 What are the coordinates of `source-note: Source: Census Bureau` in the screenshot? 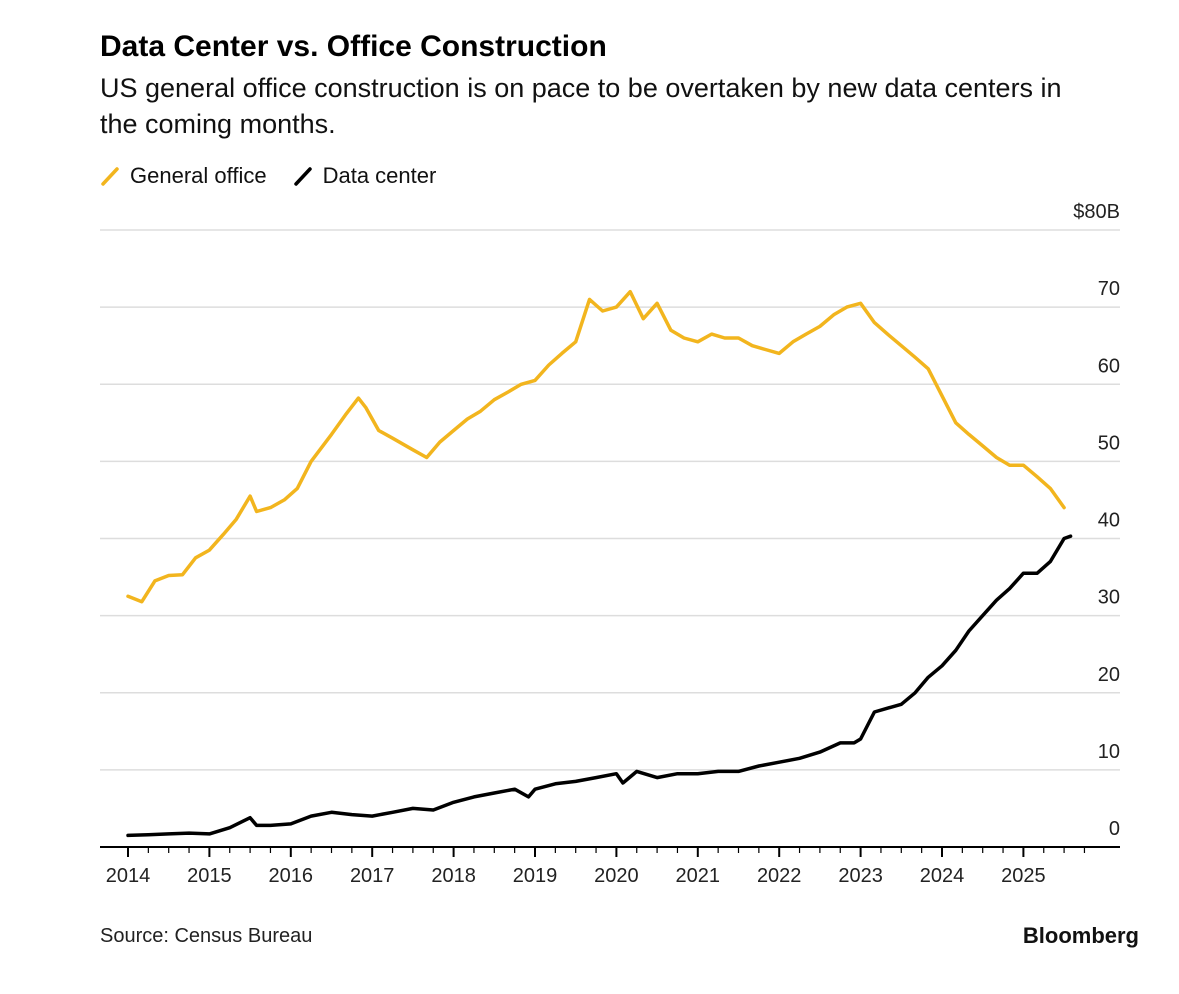 It's located at (206, 936).